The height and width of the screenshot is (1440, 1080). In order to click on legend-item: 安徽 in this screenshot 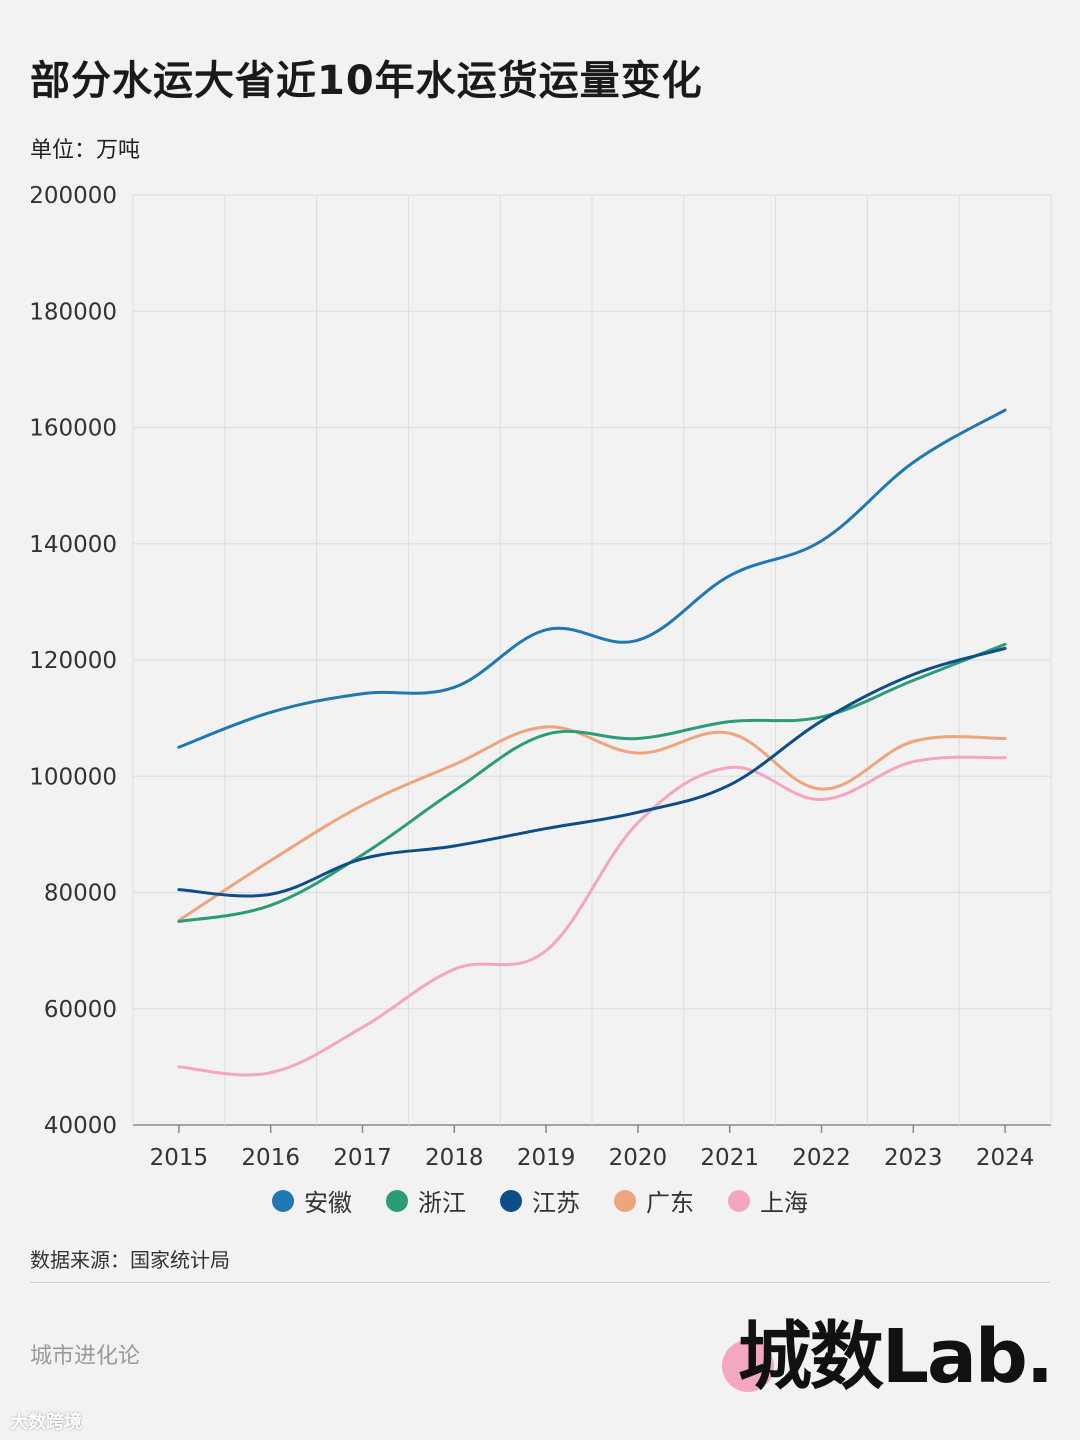, I will do `click(312, 1200)`.